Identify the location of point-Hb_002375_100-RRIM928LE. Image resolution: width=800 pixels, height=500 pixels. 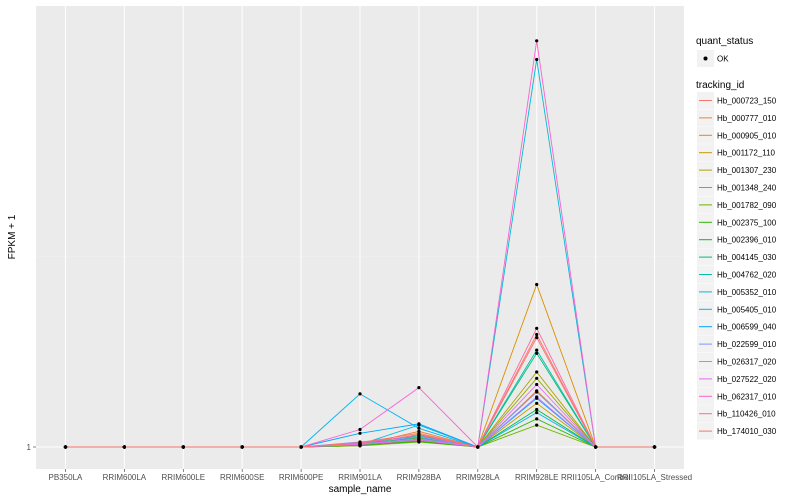
(537, 419).